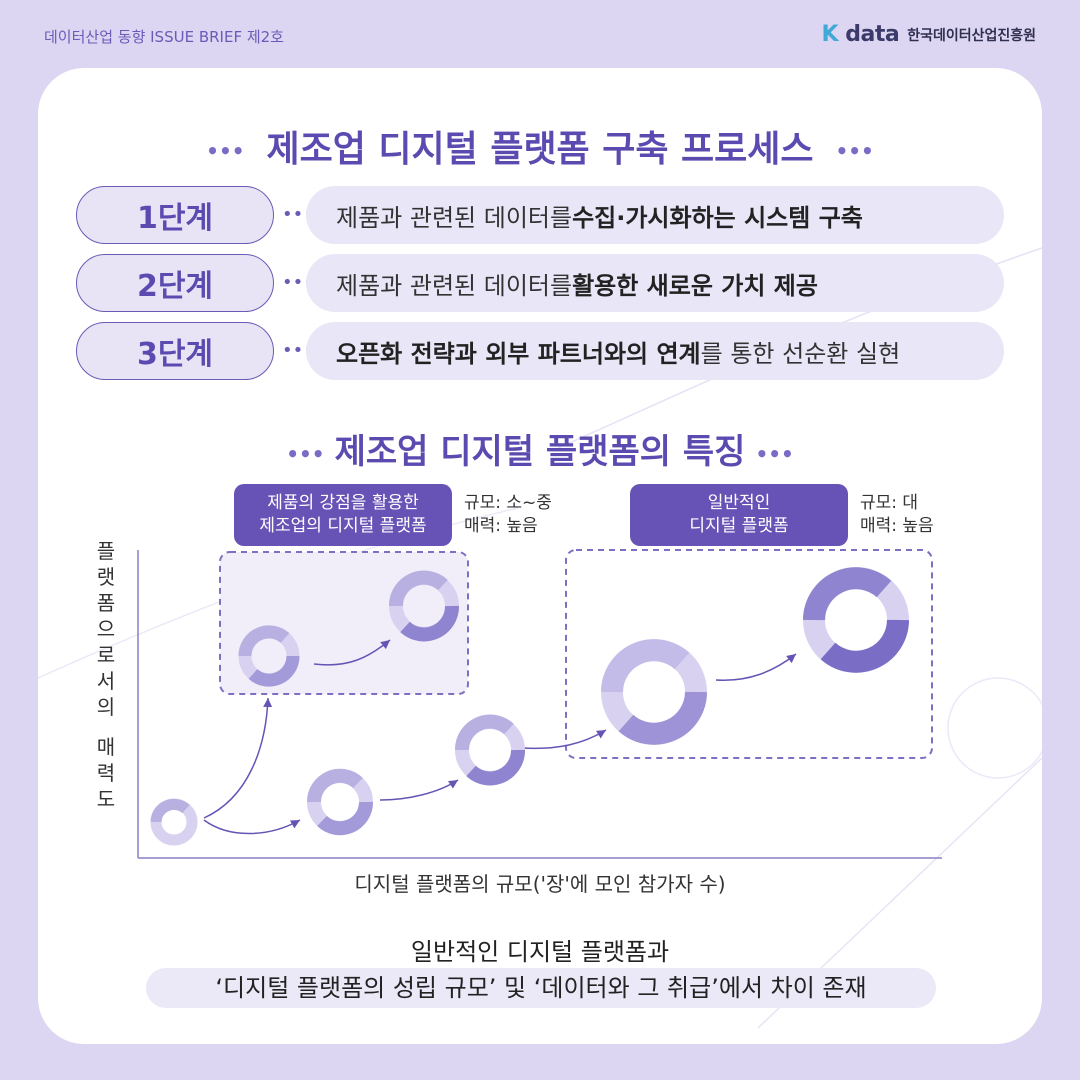 Image resolution: width=1080 pixels, height=1080 pixels. I want to click on step-1-label: 1단계, so click(175, 215).